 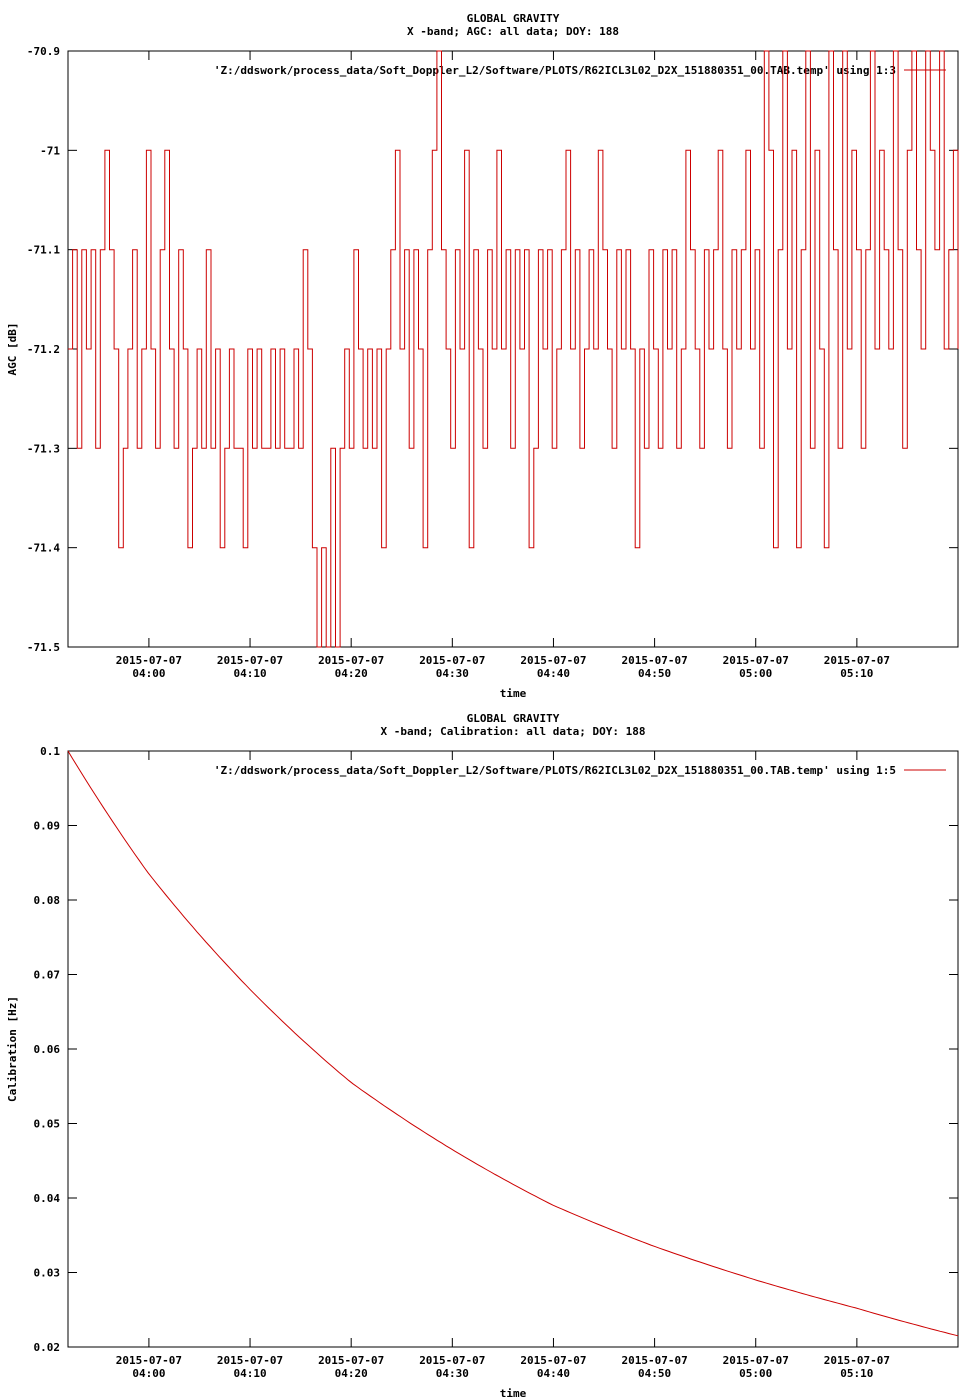 What do you see at coordinates (513, 31) in the screenshot?
I see `chart-subtitle: X -band; AGC: all data; DOY: 188` at bounding box center [513, 31].